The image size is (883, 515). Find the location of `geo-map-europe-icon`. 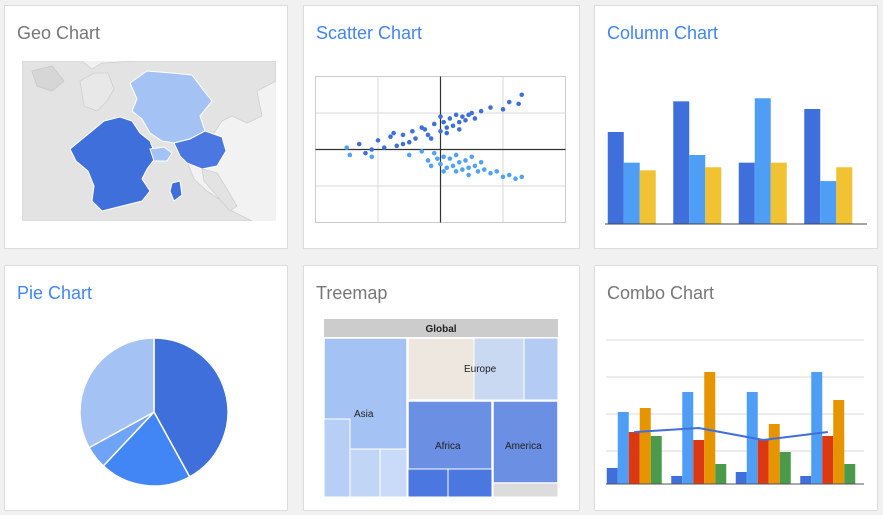

geo-map-europe-icon is located at coordinates (149, 141).